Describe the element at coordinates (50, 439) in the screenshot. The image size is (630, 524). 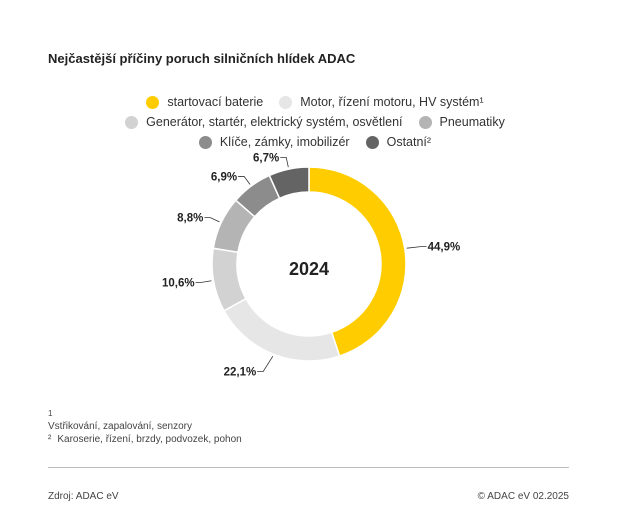
I see `footnote-mark: ²` at that location.